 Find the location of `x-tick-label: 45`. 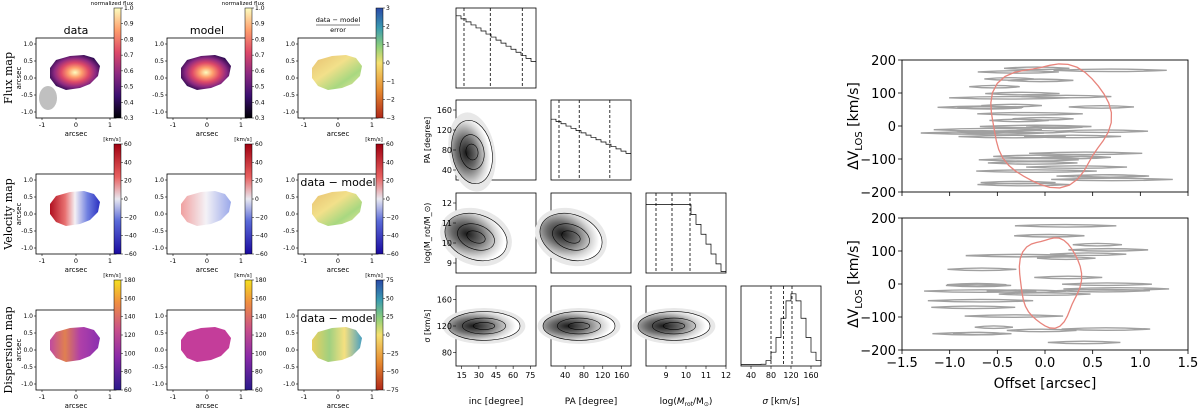

x-tick-label: 45 is located at coordinates (496, 375).